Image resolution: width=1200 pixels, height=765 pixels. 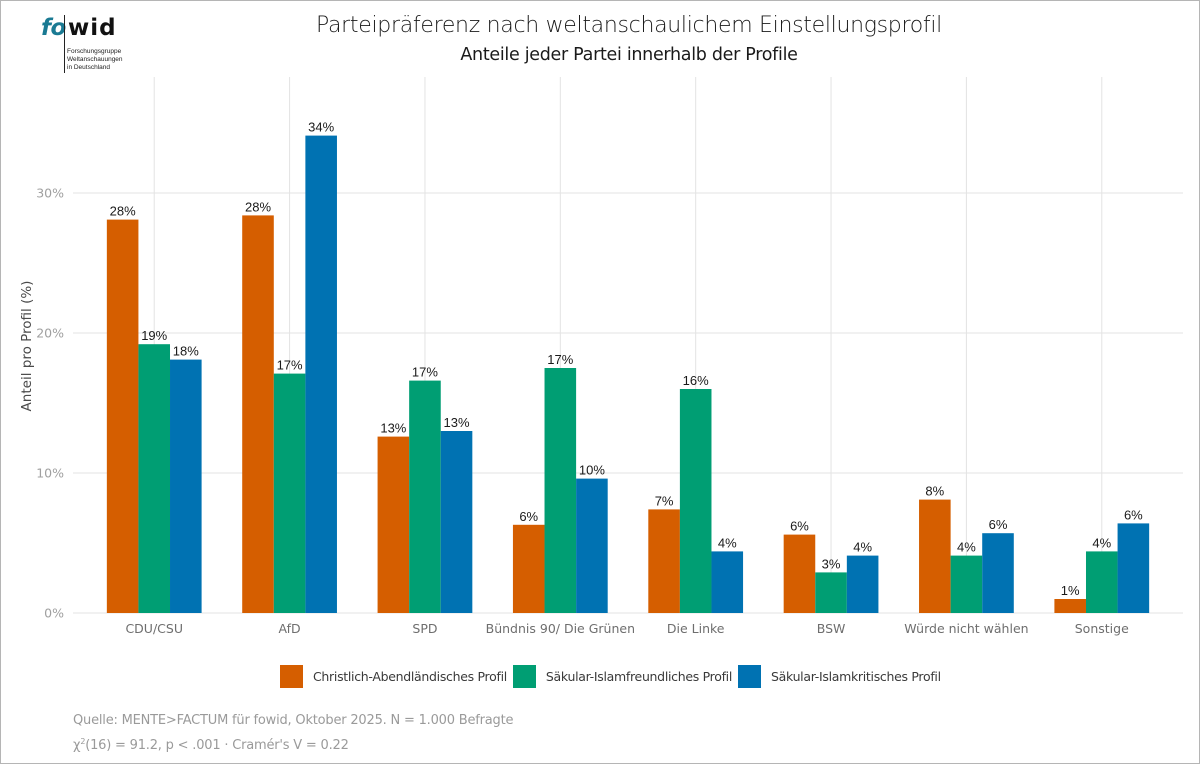 I want to click on y-tick-label: 0%, so click(x=54, y=613).